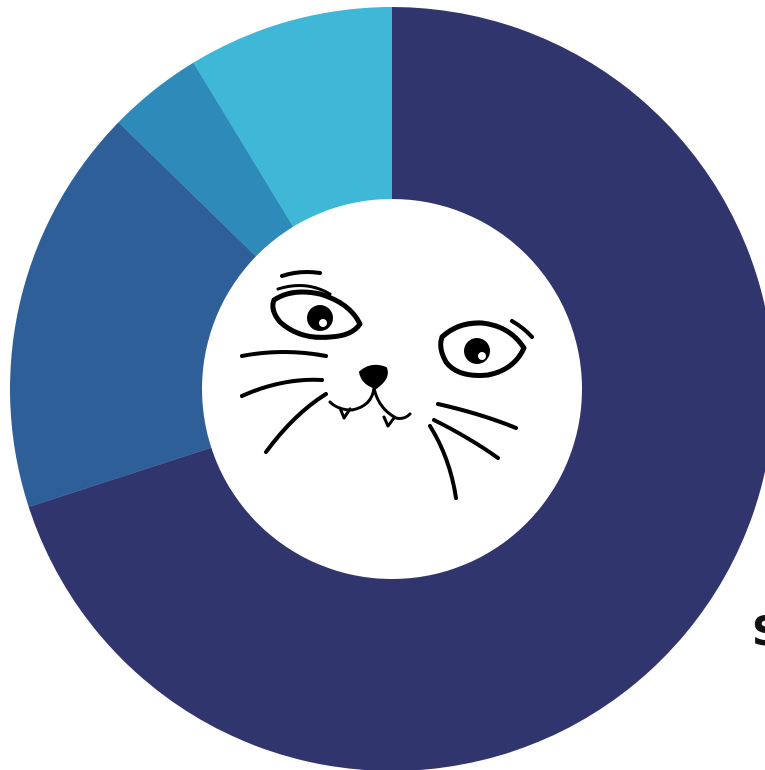 This screenshot has width=765, height=770. What do you see at coordinates (387, 385) in the screenshot?
I see `cat-face-icon` at bounding box center [387, 385].